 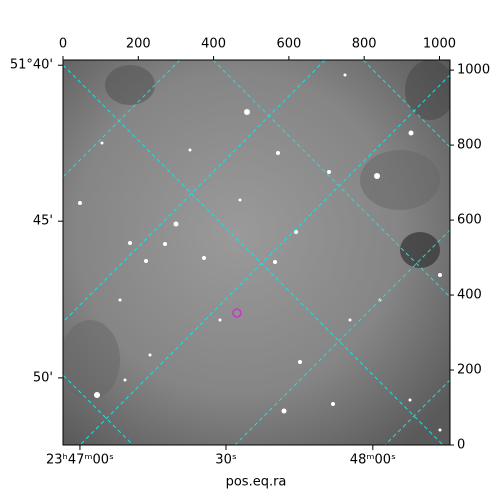 What do you see at coordinates (439, 44) in the screenshot?
I see `top-tick-label: 1000` at bounding box center [439, 44].